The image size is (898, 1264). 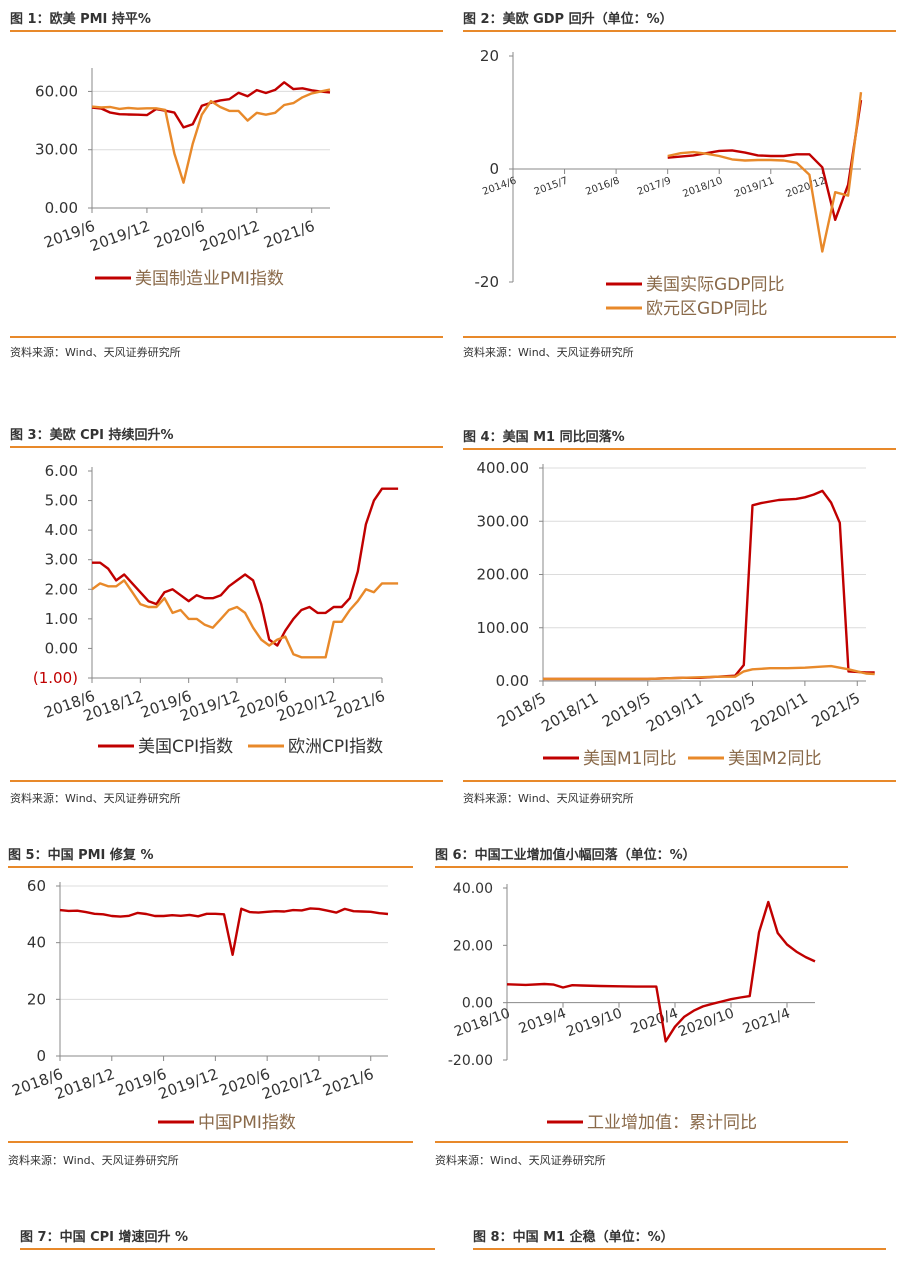 I want to click on y-tick-label: 30.00, so click(x=56, y=150).